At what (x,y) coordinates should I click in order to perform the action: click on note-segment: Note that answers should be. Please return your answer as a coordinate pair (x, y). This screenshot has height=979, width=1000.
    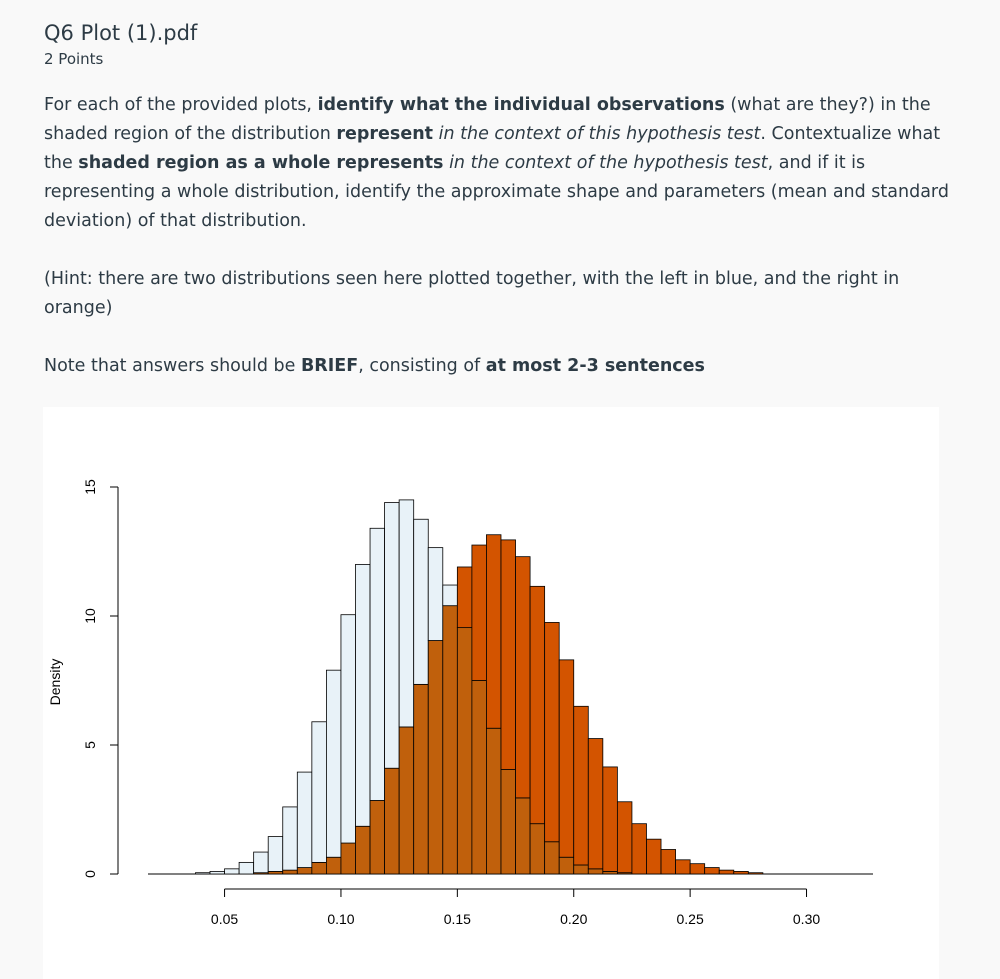
    Looking at the image, I should click on (172, 366).